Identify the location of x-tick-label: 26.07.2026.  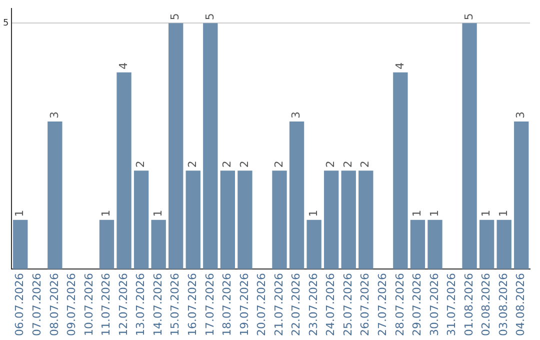
(365, 304).